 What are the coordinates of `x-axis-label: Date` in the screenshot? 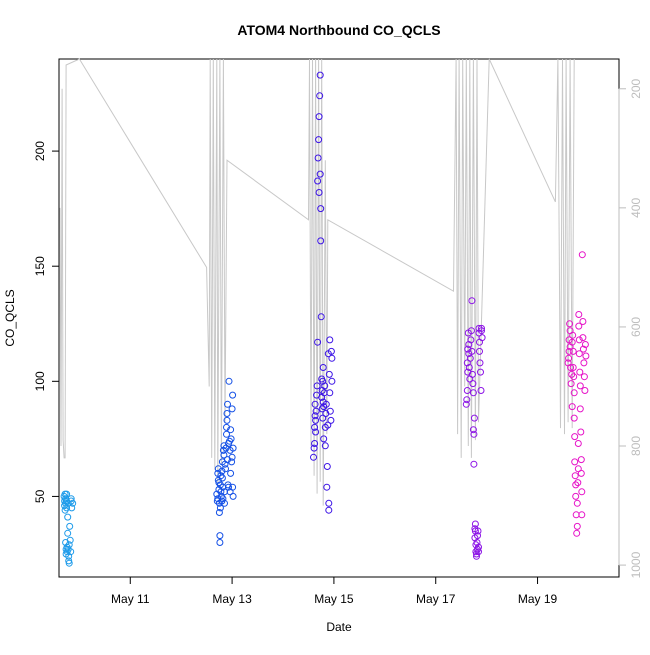 It's located at (339, 627).